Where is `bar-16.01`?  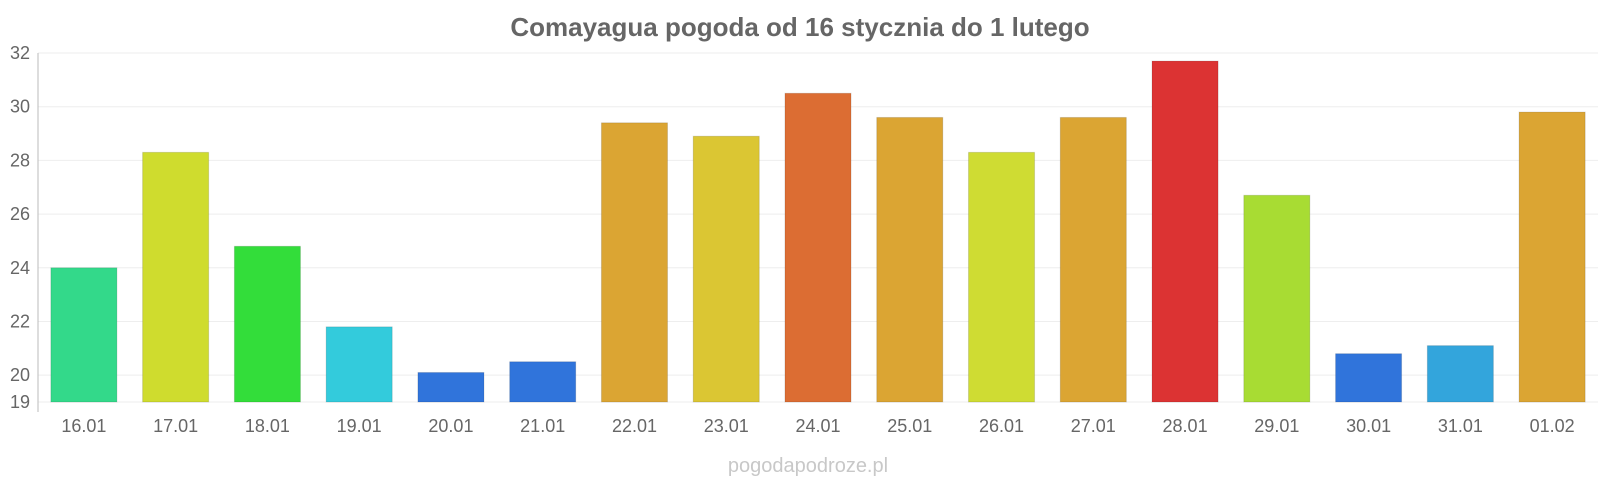
bar-16.01 is located at coordinates (84, 335).